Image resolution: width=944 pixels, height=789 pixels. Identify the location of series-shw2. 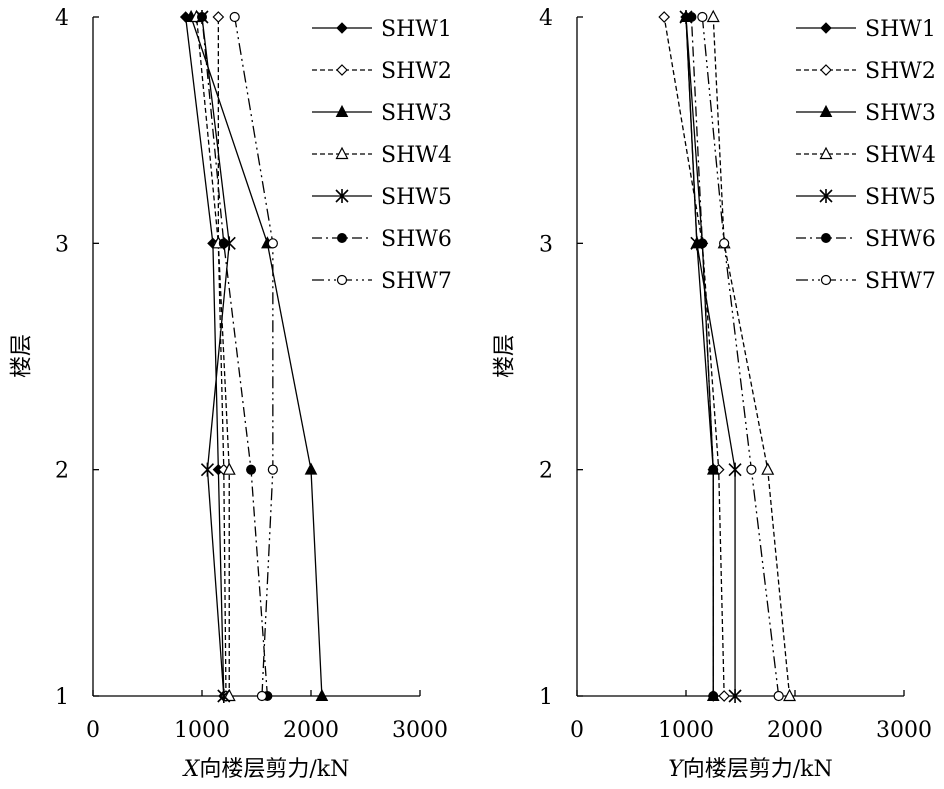
(694, 356).